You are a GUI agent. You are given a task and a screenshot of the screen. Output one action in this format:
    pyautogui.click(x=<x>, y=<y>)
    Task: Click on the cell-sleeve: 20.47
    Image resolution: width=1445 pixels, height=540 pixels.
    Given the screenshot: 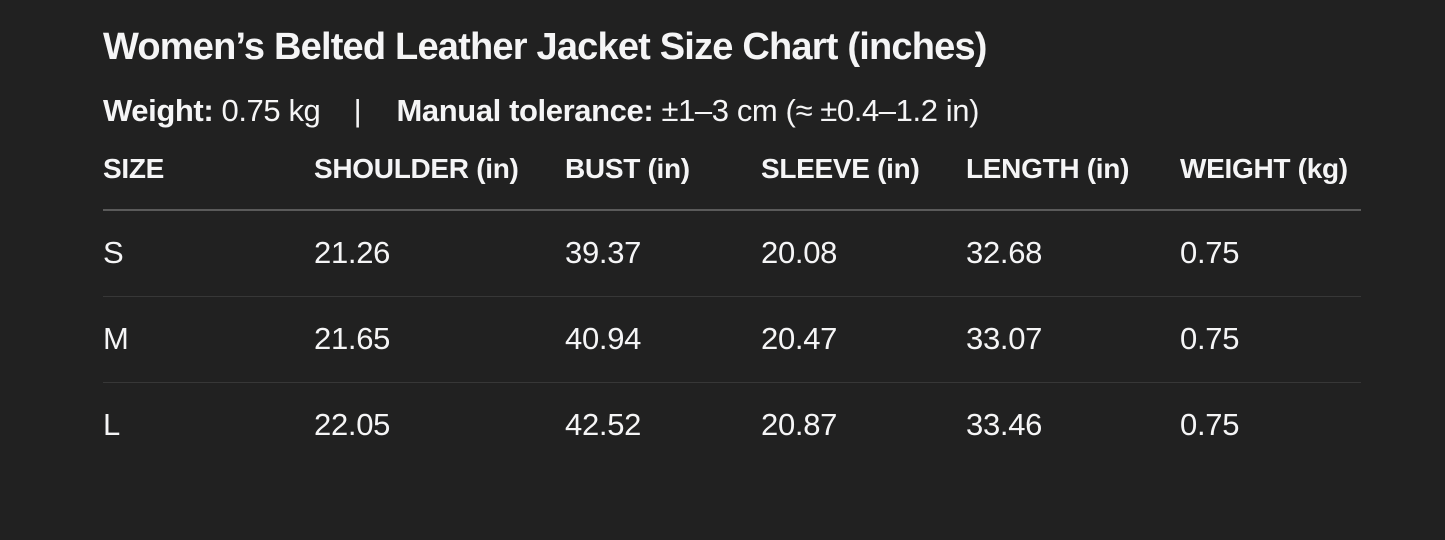 What is the action you would take?
    pyautogui.click(x=863, y=339)
    